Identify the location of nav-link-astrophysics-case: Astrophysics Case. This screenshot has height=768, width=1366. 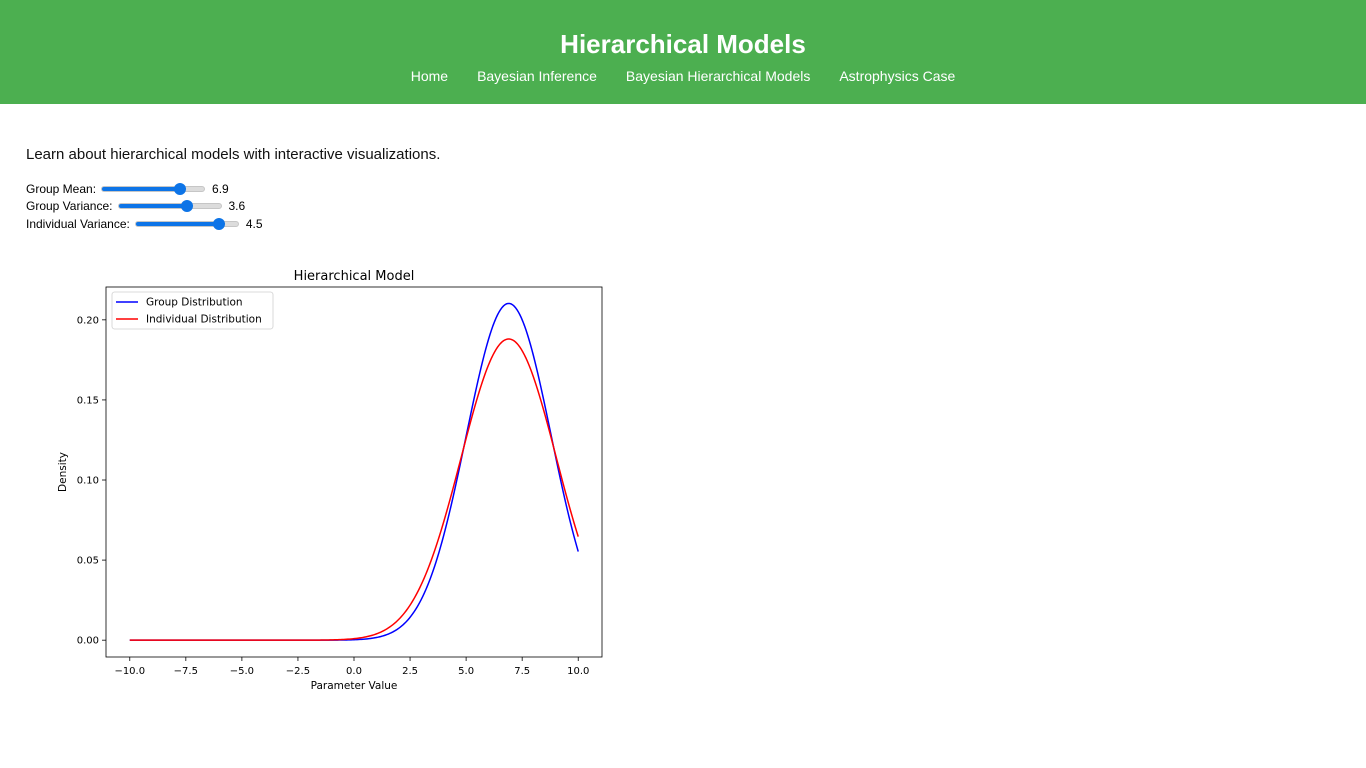
(897, 76).